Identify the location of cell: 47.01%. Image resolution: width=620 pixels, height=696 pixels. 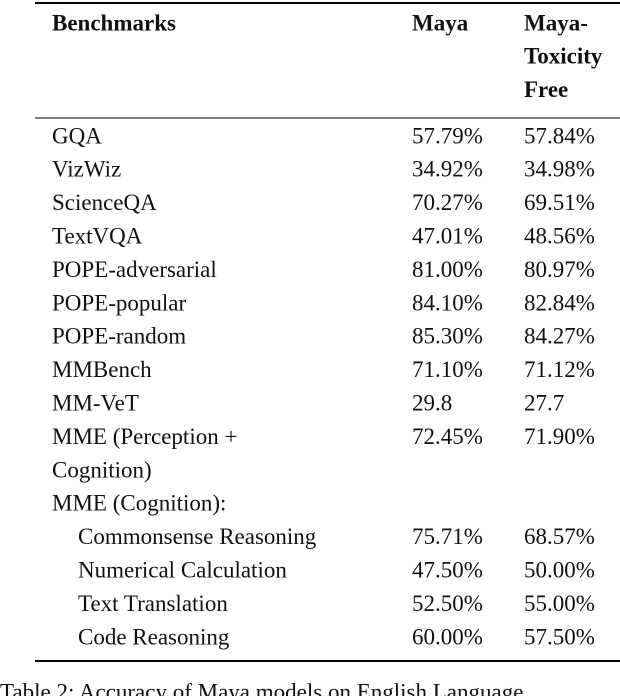
(447, 235).